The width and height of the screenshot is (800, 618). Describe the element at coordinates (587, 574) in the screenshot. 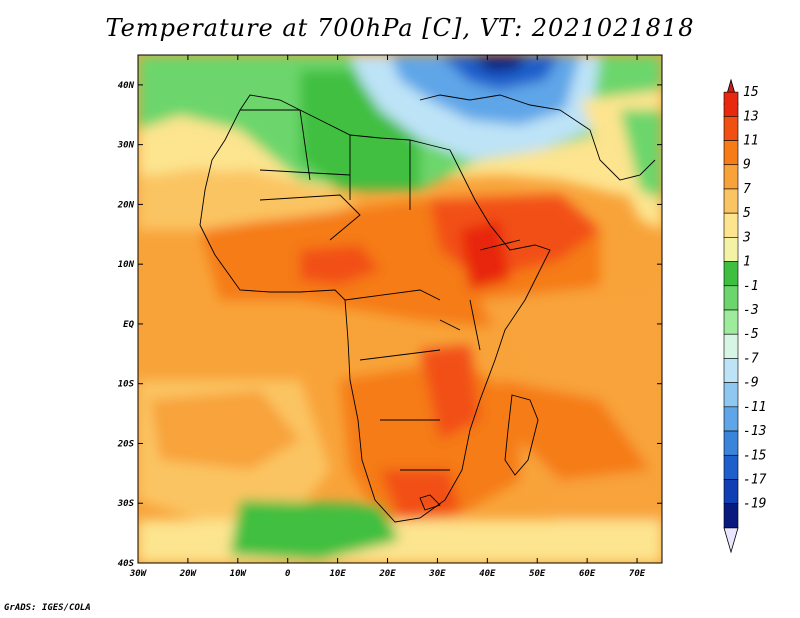

I see `lon-label: 60E` at that location.